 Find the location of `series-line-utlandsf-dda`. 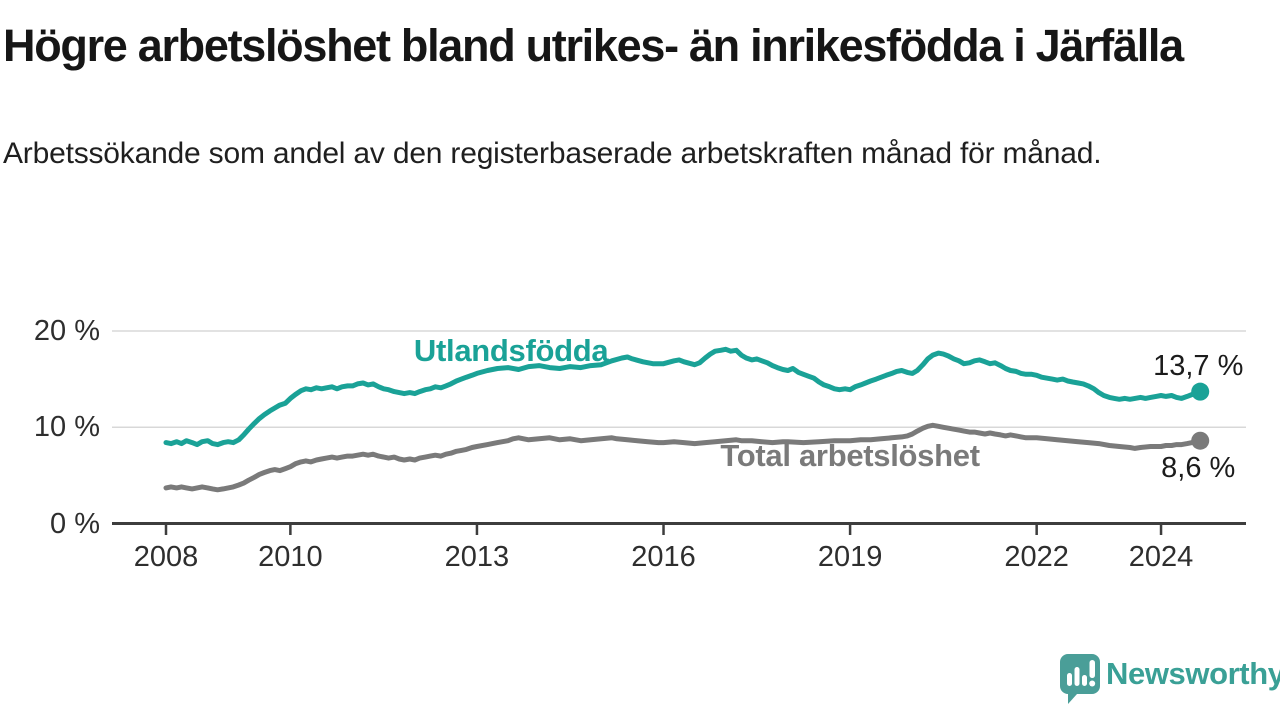

series-line-utlandsf-dda is located at coordinates (683, 397).